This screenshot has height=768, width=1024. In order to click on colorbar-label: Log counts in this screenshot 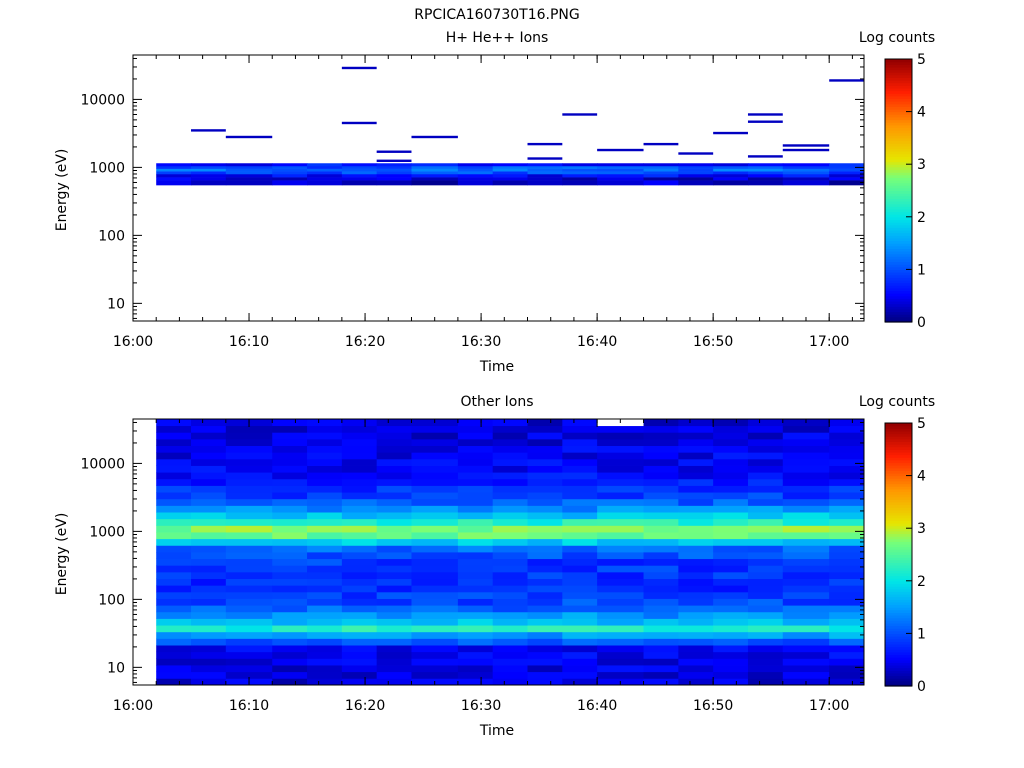, I will do `click(897, 402)`.